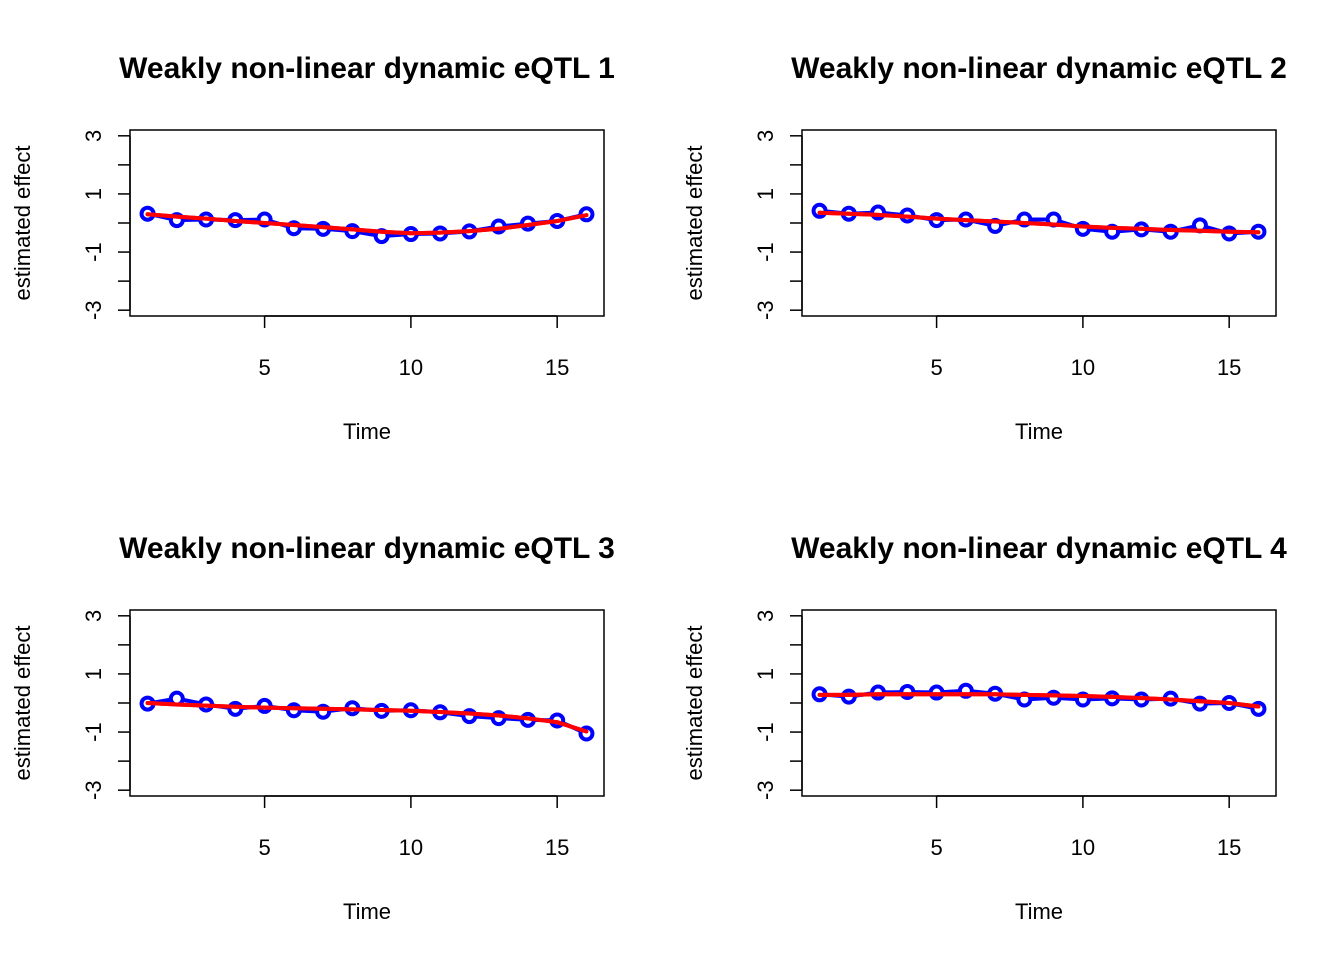  Describe the element at coordinates (1039, 68) in the screenshot. I see `chart-title: Weakly non-linear dynamic eQTL 2` at that location.